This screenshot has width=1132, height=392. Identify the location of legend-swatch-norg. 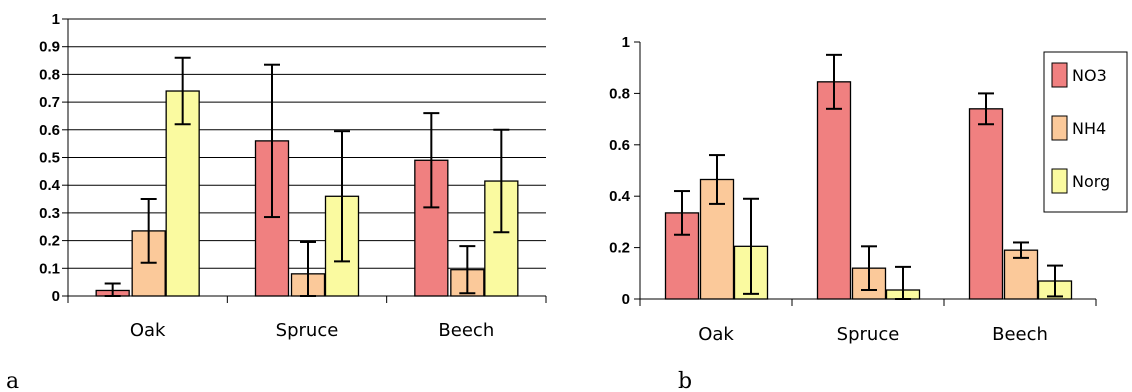
(1059, 181).